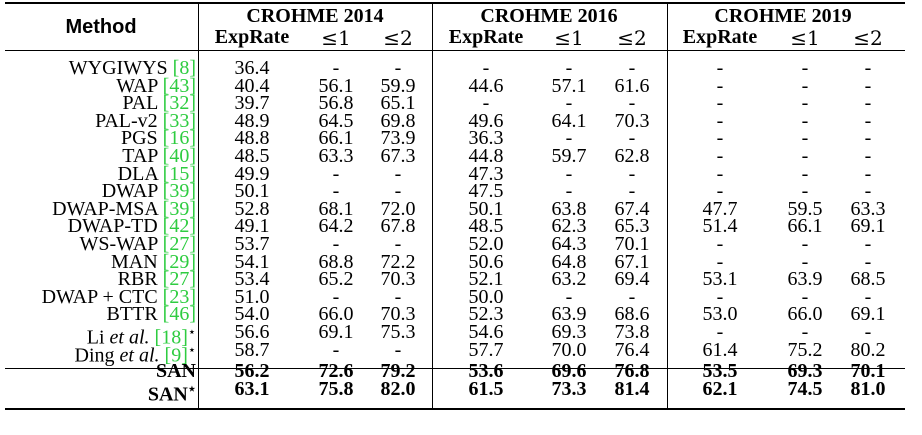  What do you see at coordinates (252, 103) in the screenshot?
I see `table-cell: 39.7` at bounding box center [252, 103].